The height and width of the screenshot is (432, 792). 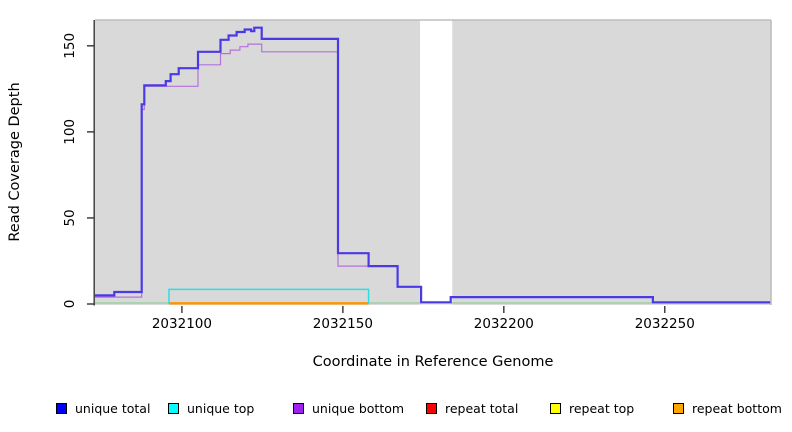 I want to click on legend-item-unique-top: unique top, so click(x=211, y=408).